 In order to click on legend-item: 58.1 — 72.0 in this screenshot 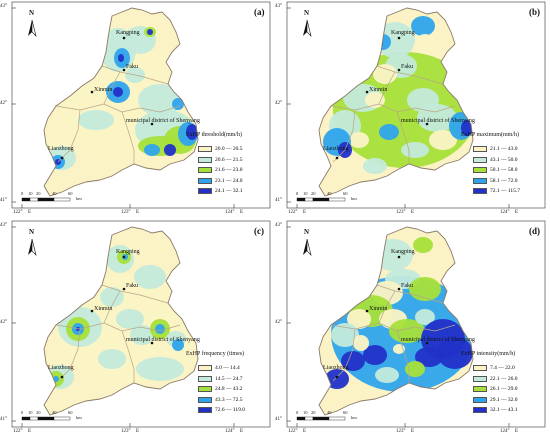, I will do `click(511, 181)`.